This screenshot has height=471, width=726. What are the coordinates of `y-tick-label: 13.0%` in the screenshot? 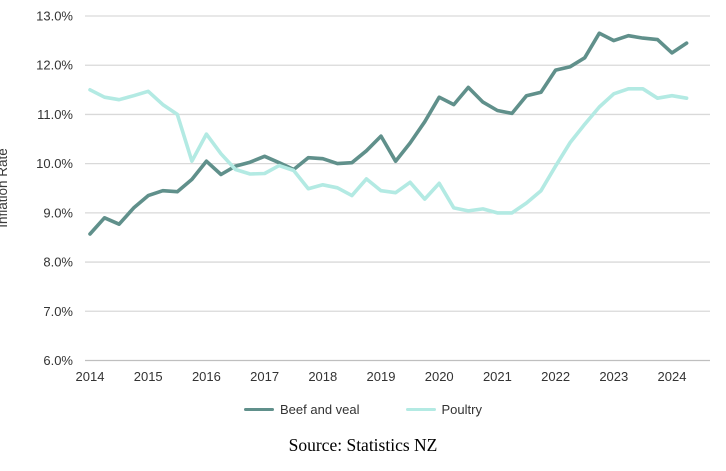 It's located at (54, 16).